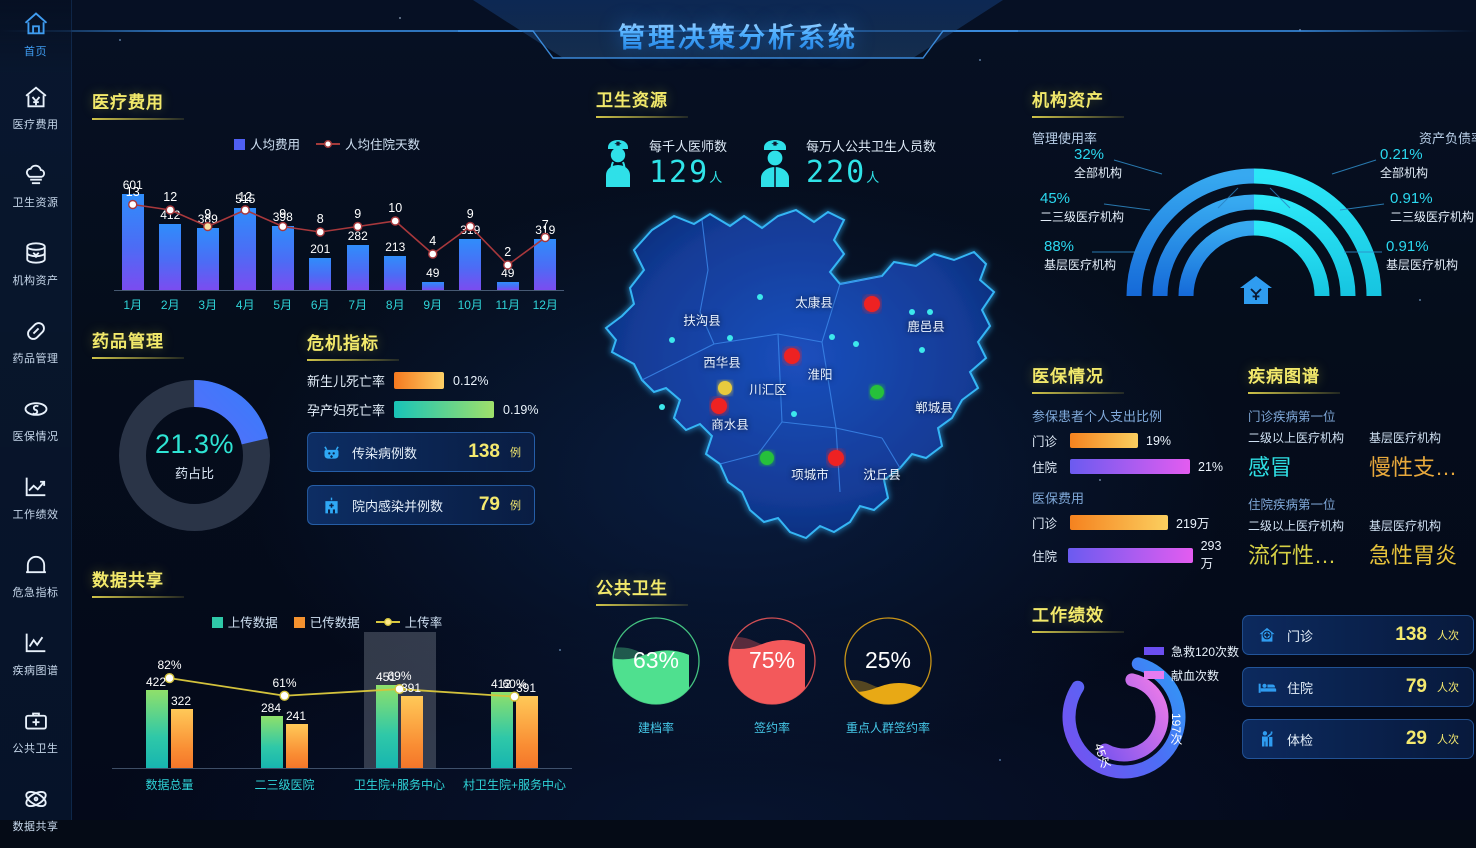 The width and height of the screenshot is (1476, 848). Describe the element at coordinates (515, 453) in the screenshot. I see `crisis-card-unit: 例` at that location.